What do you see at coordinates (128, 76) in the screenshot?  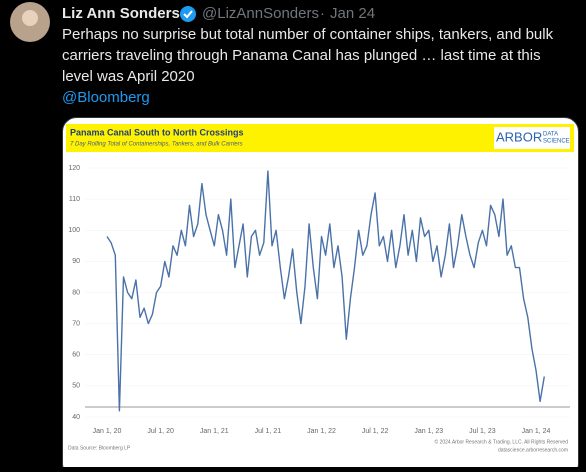 I see `tweet-text: level was April 2020` at bounding box center [128, 76].